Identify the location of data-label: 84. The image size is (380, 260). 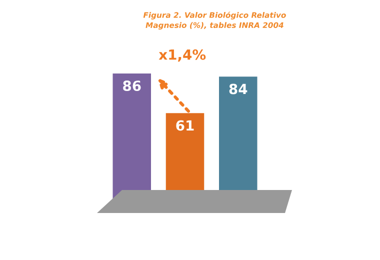
(238, 89).